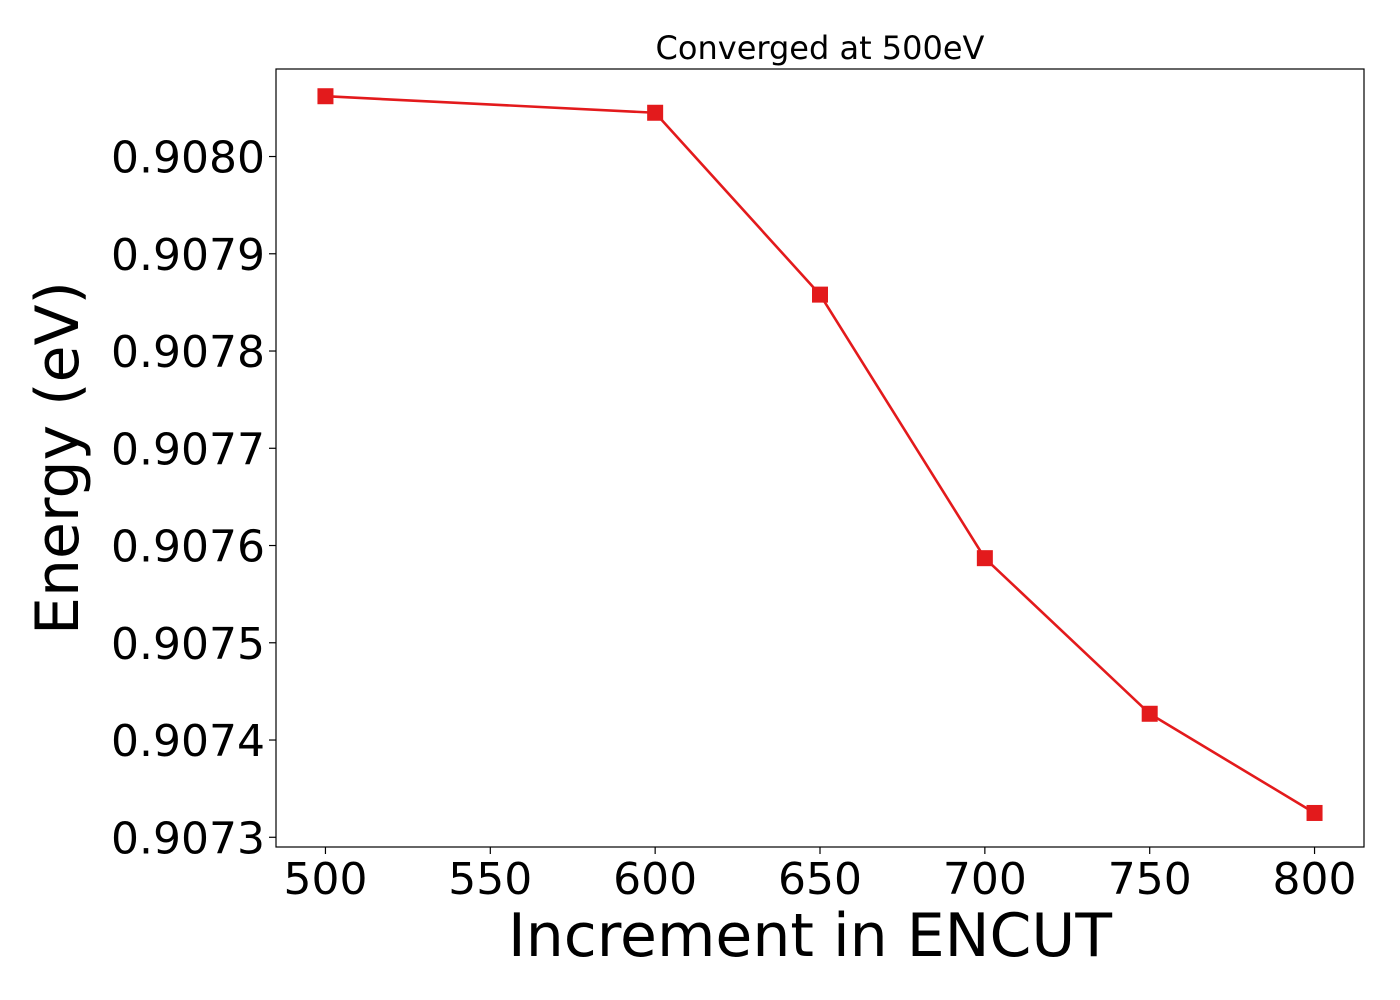  Describe the element at coordinates (325, 879) in the screenshot. I see `x-tick-label: 500` at that location.